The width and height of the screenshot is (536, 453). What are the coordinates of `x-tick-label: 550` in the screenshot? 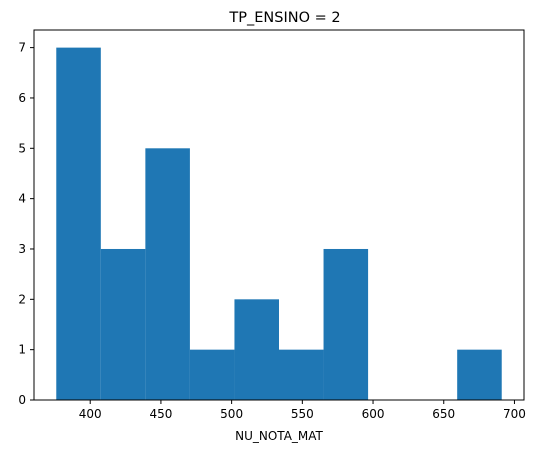 It's located at (302, 414).